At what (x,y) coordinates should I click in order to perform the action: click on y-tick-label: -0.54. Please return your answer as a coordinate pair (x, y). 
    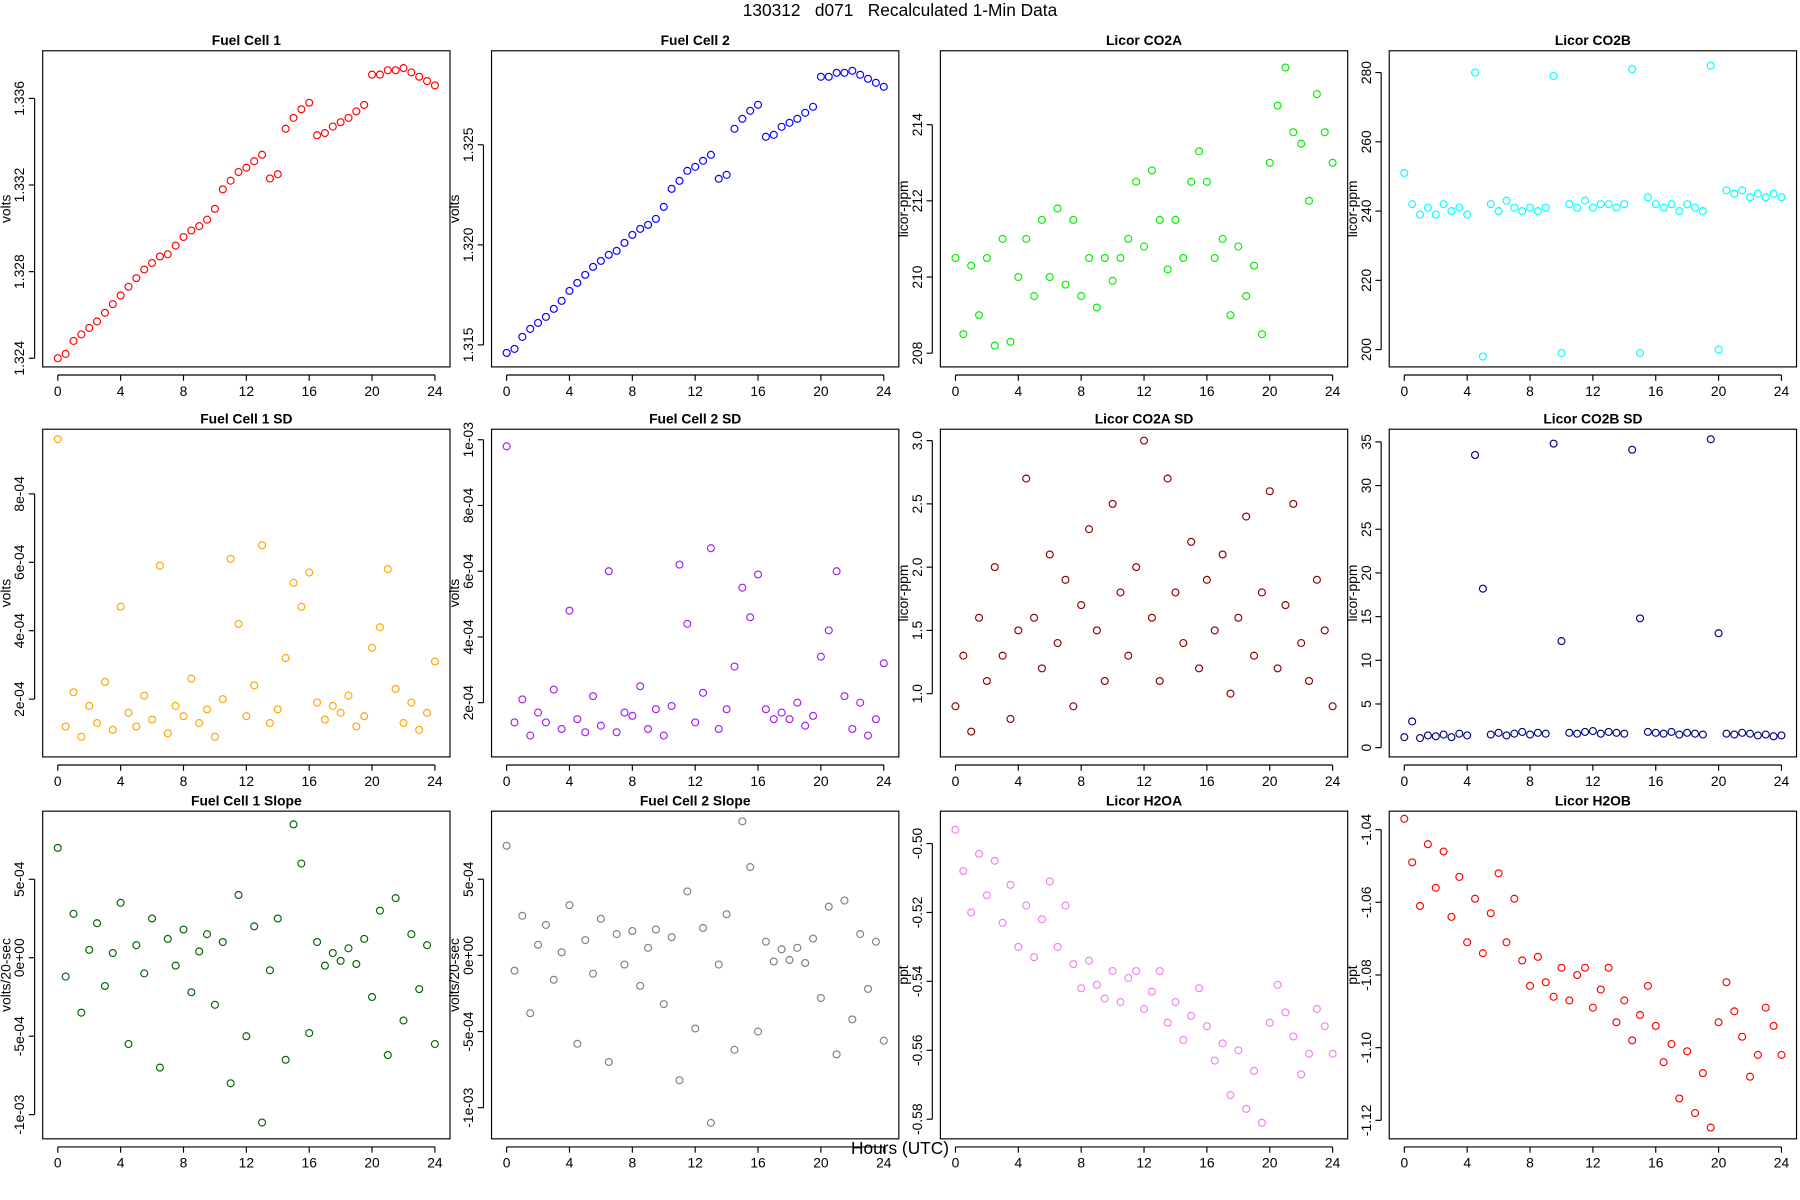
    Looking at the image, I should click on (917, 981).